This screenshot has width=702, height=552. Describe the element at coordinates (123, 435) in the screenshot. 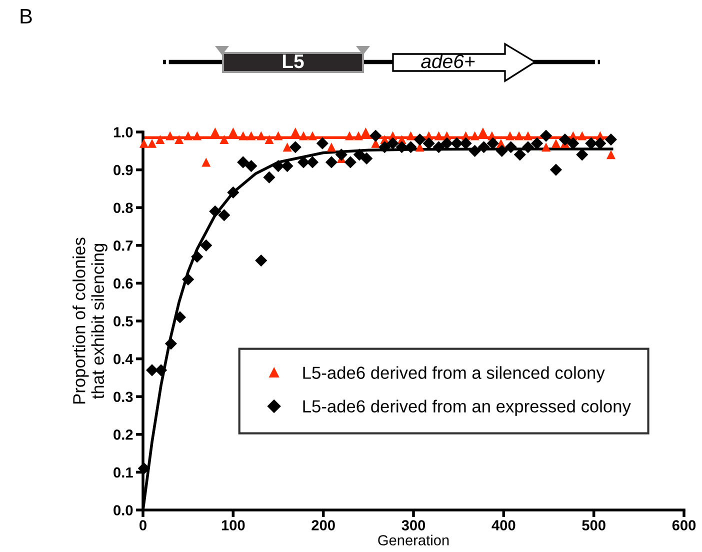

I see `y-tick-label: 0.2` at that location.